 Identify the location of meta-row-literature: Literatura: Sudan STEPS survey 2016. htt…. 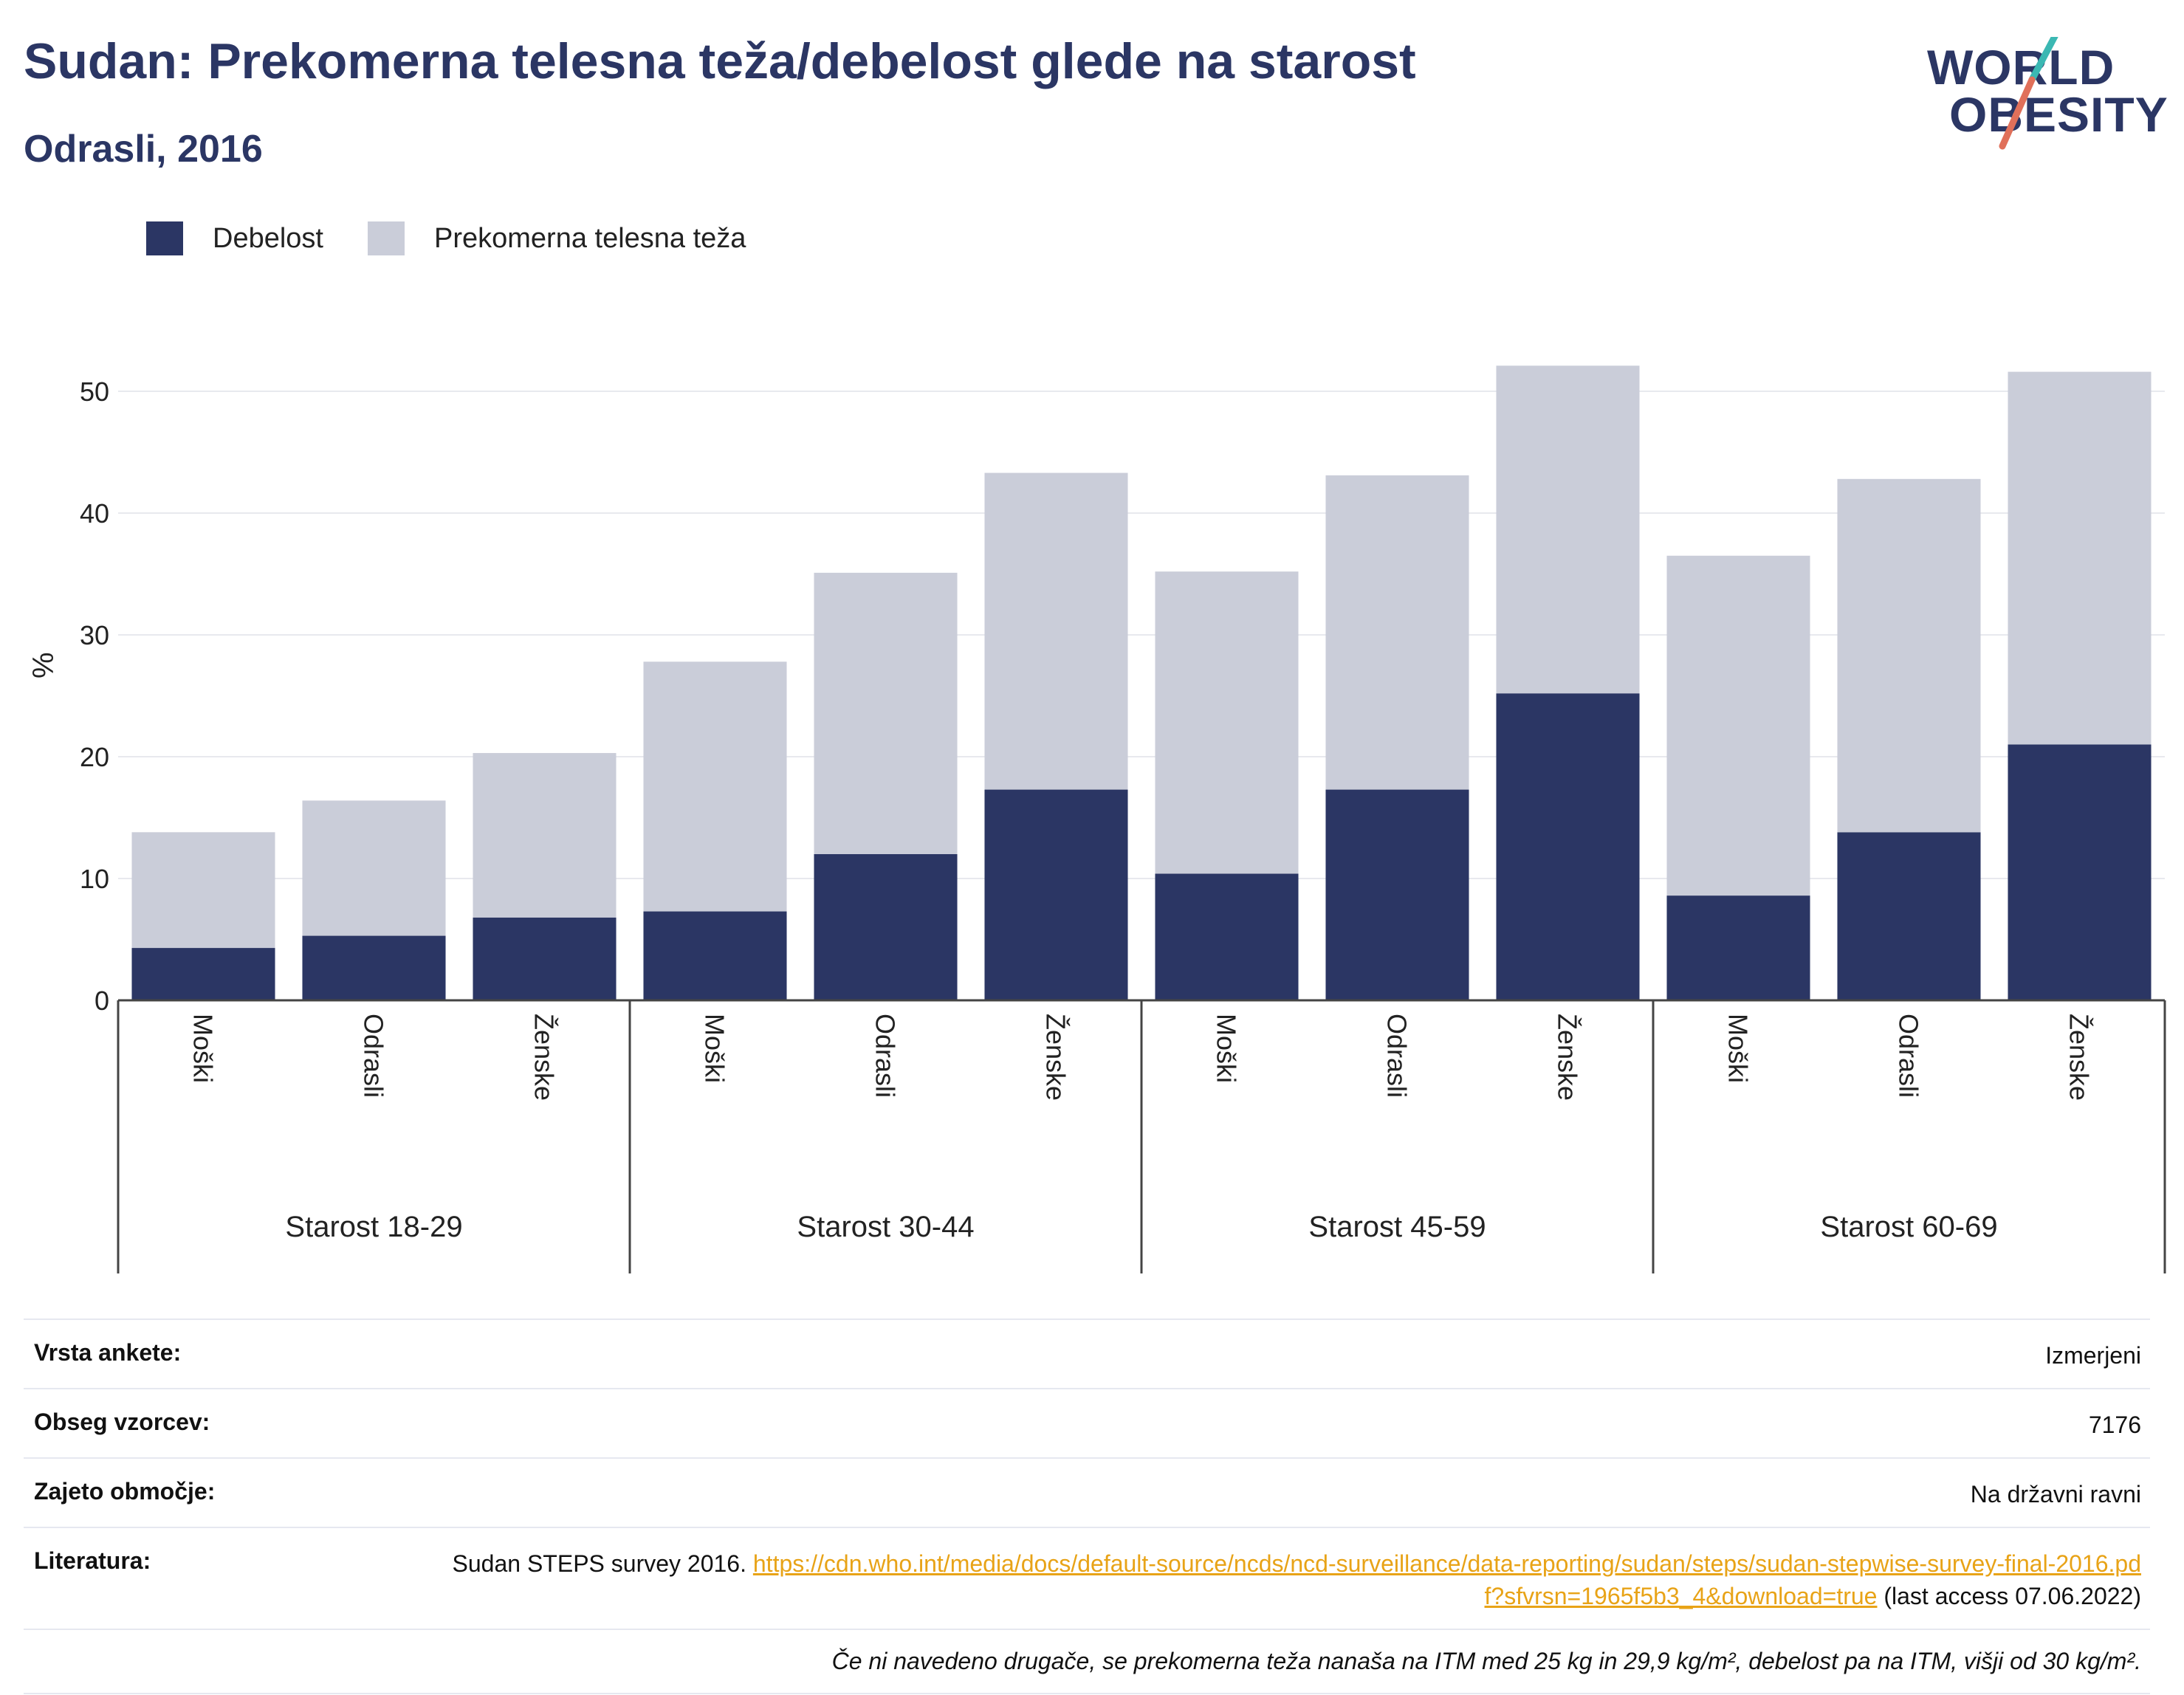
(1087, 1578).